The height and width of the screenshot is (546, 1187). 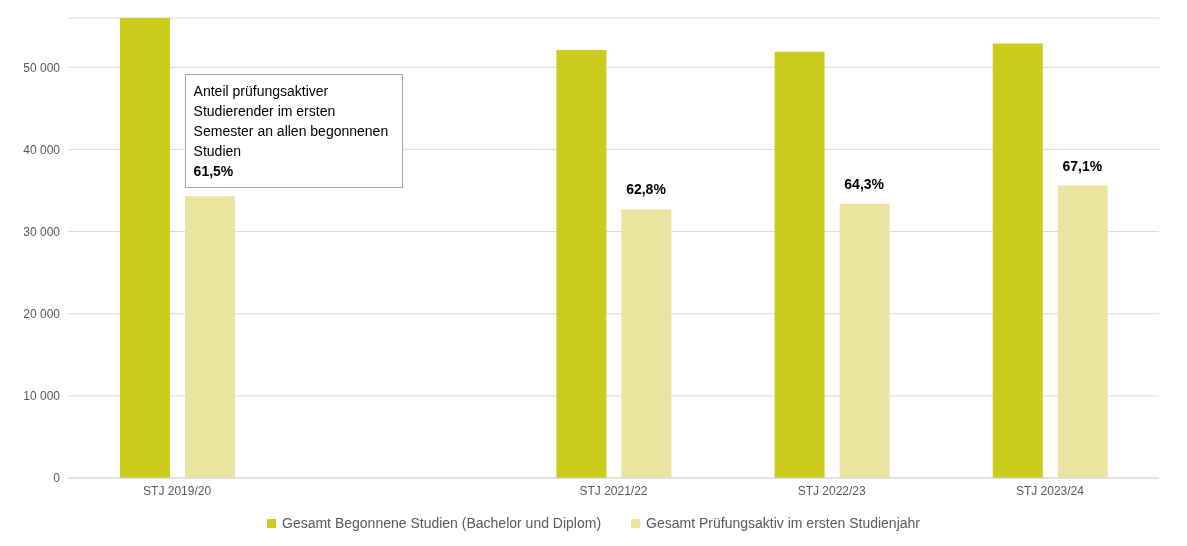 I want to click on legend-label: Gesamt Prüfungsaktiv im ersten Studienjahr, so click(x=783, y=523).